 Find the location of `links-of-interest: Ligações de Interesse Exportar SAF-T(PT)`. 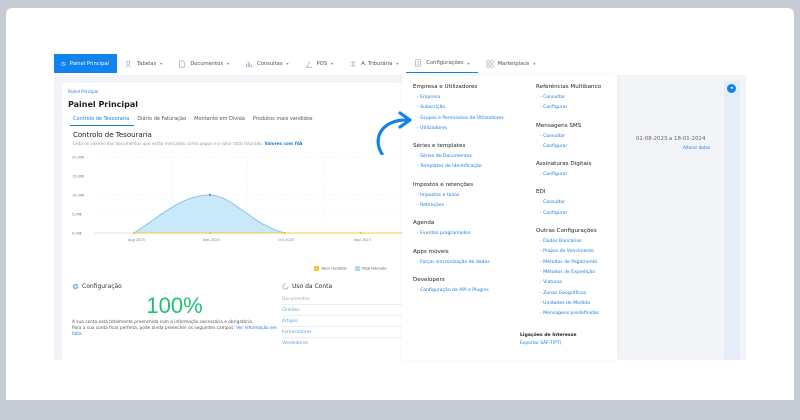

links-of-interest: Ligações de Interesse Exportar SAF-T(PT) is located at coordinates (548, 339).